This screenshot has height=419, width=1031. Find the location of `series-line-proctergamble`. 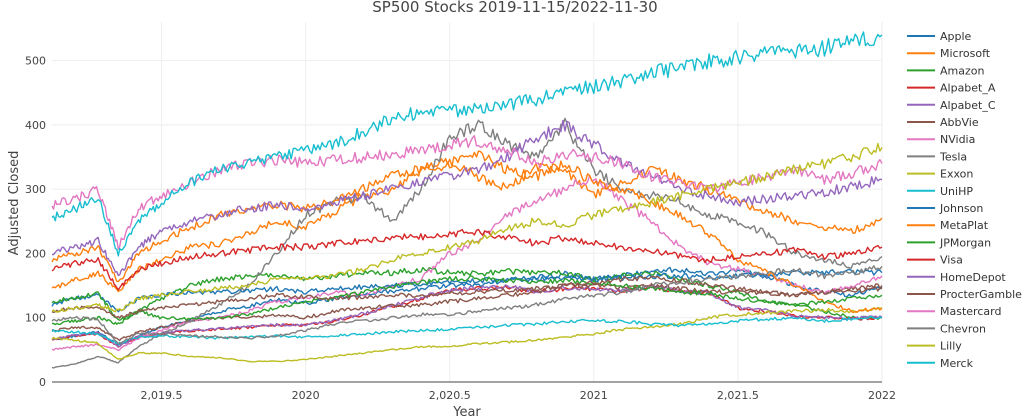

series-line-proctergamble is located at coordinates (467, 297).